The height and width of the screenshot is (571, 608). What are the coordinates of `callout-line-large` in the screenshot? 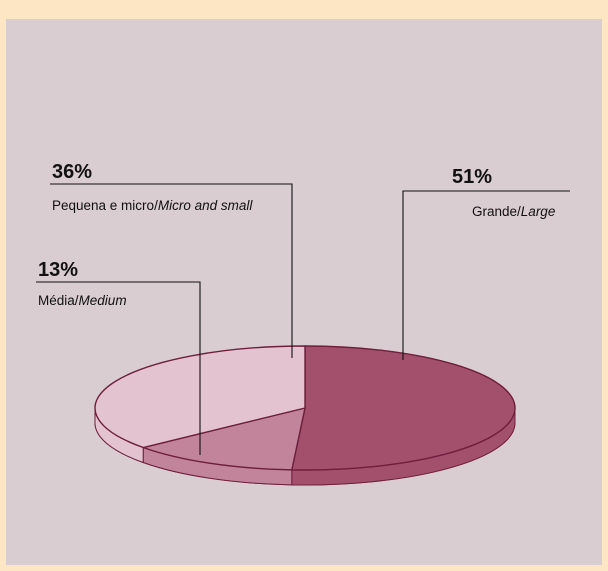 It's located at (486, 275).